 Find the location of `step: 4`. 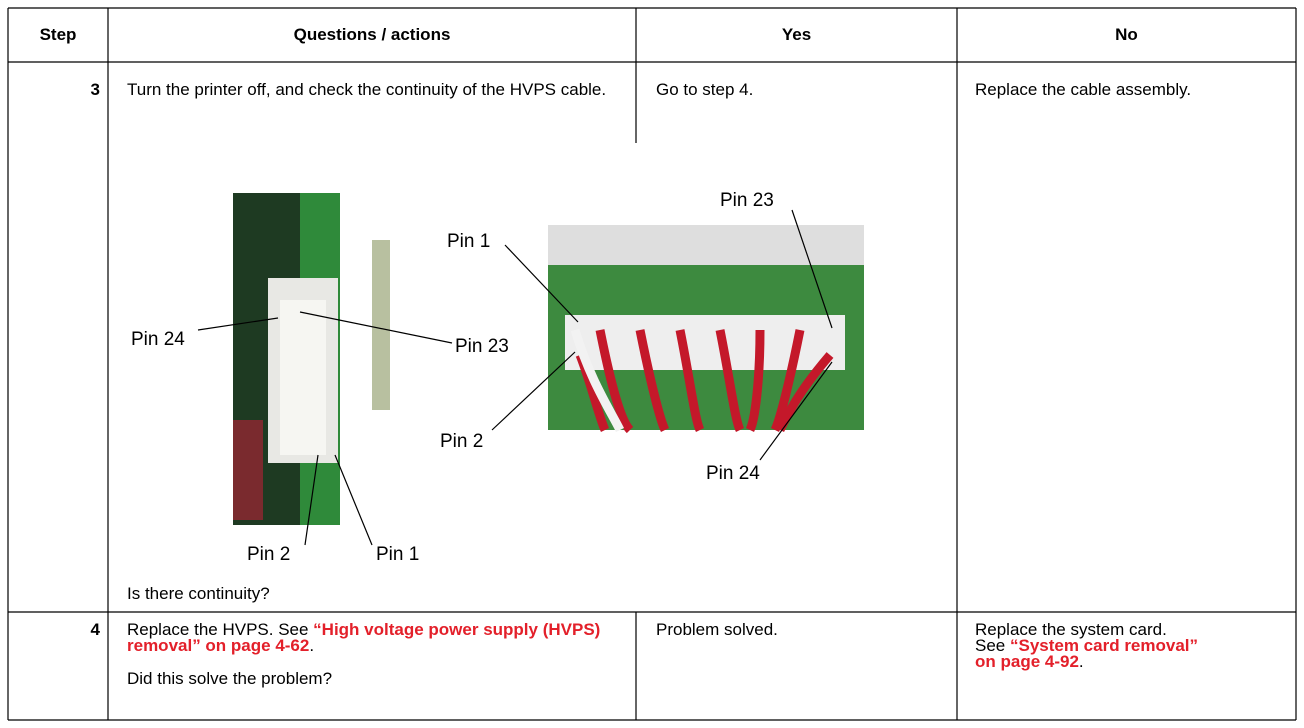

step: 4 is located at coordinates (95, 629).